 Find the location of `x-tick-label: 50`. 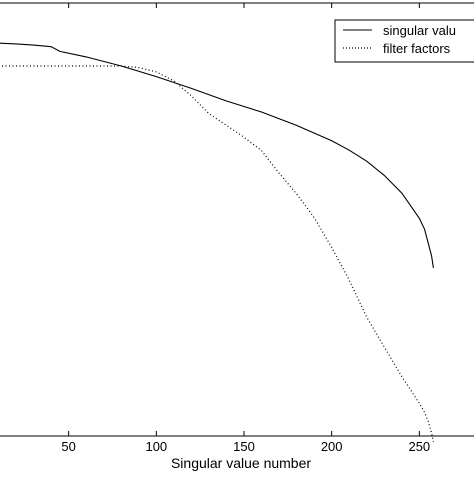

x-tick-label: 50 is located at coordinates (68, 446).